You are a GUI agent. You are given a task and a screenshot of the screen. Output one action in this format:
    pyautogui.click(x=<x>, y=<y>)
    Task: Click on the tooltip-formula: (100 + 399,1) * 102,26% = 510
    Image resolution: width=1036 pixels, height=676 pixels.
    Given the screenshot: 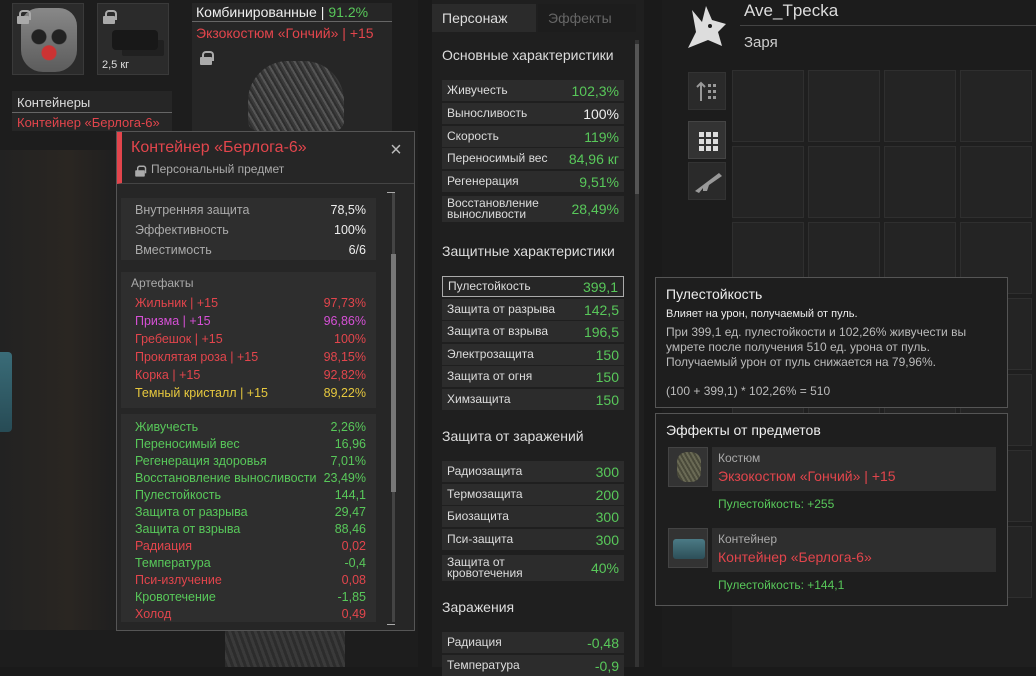 What is the action you would take?
    pyautogui.click(x=748, y=391)
    